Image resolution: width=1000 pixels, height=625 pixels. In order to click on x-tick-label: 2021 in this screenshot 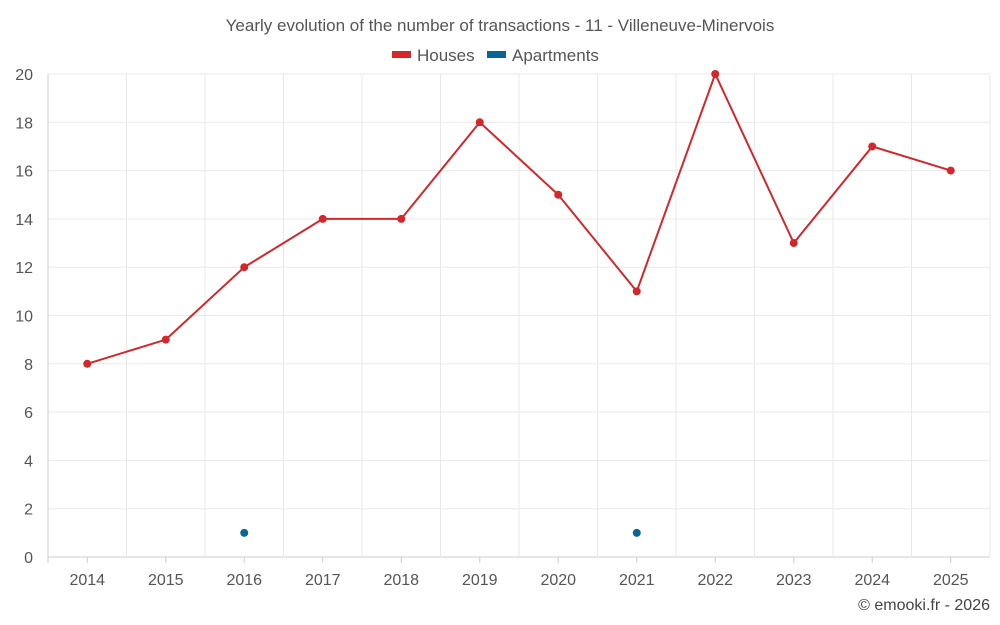, I will do `click(637, 580)`.